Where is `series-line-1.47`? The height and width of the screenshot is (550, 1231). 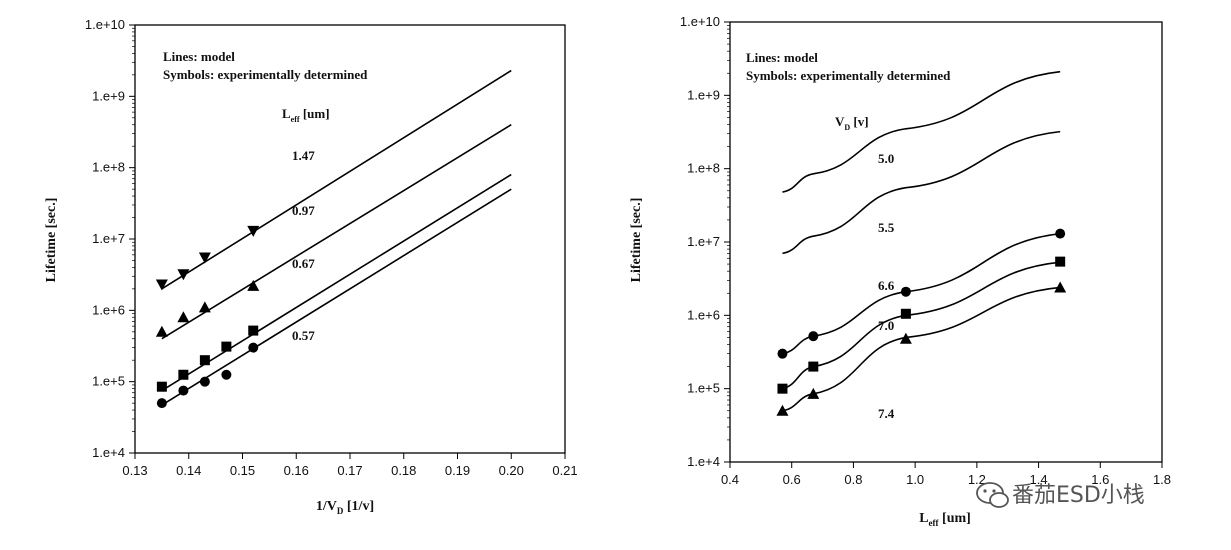 series-line-1.47 is located at coordinates (336, 179).